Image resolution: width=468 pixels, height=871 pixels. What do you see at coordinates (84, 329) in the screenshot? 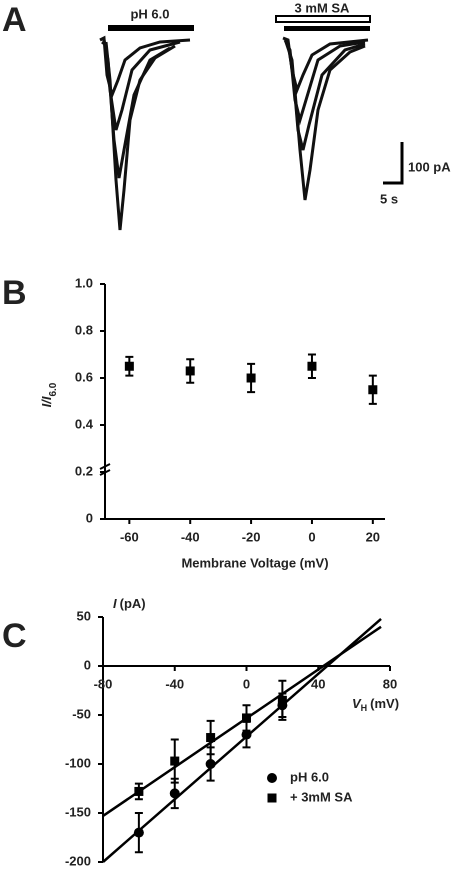
I see `y-tick-label: 0.8` at bounding box center [84, 329].